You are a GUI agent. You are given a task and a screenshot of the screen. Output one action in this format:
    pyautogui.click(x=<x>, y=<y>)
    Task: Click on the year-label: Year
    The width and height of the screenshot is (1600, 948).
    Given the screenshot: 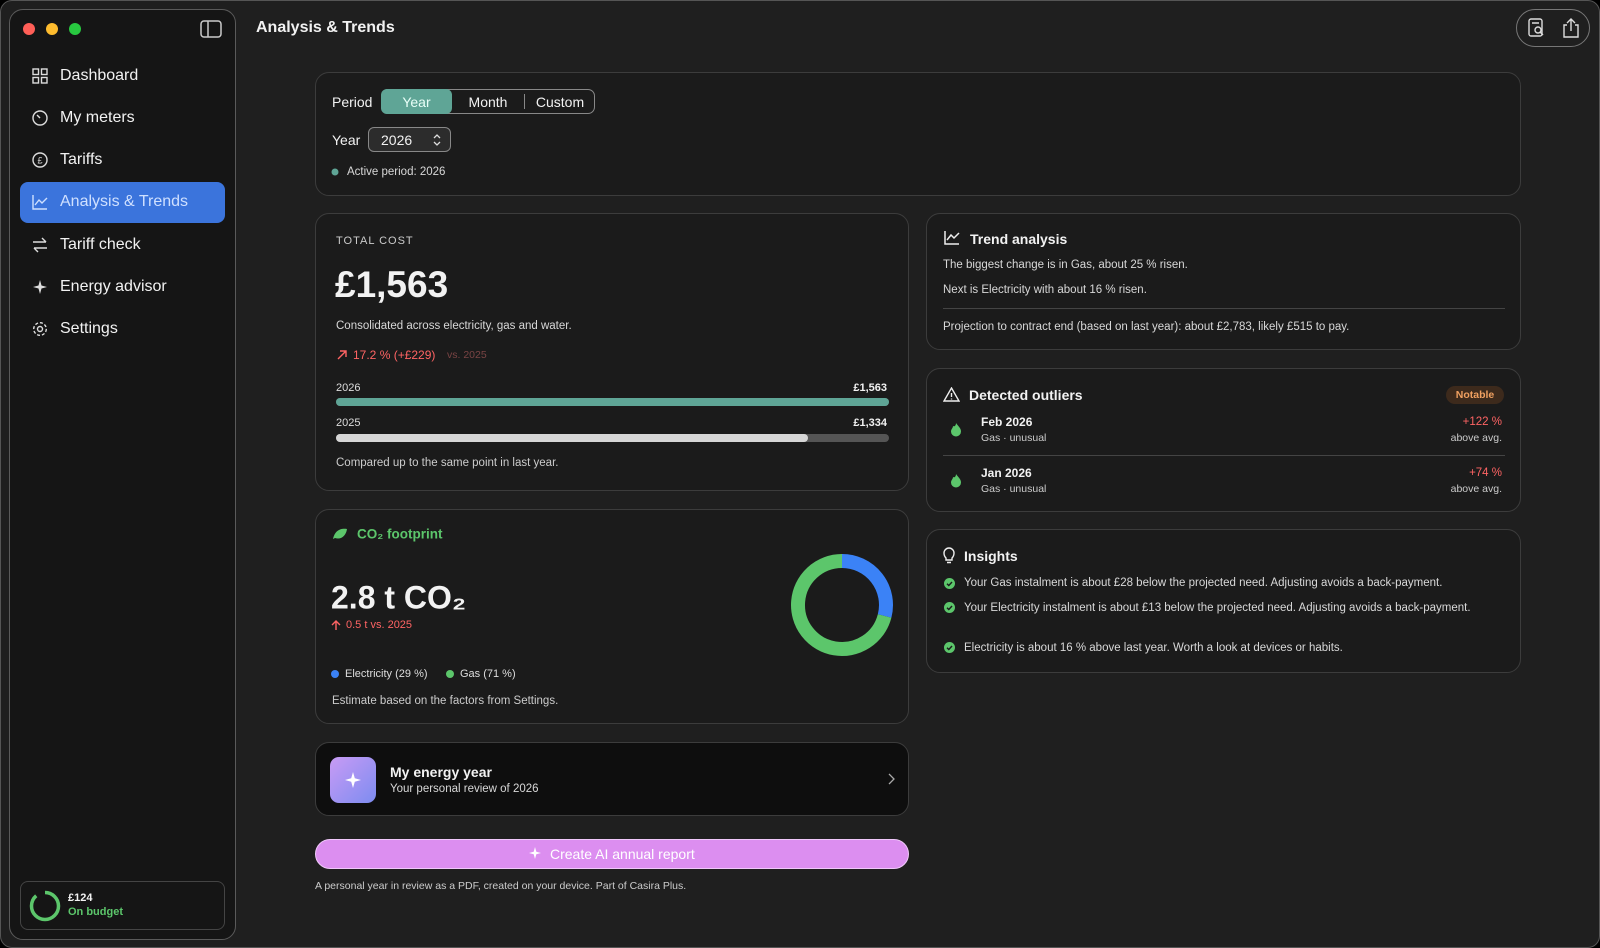 What is the action you would take?
    pyautogui.click(x=346, y=140)
    